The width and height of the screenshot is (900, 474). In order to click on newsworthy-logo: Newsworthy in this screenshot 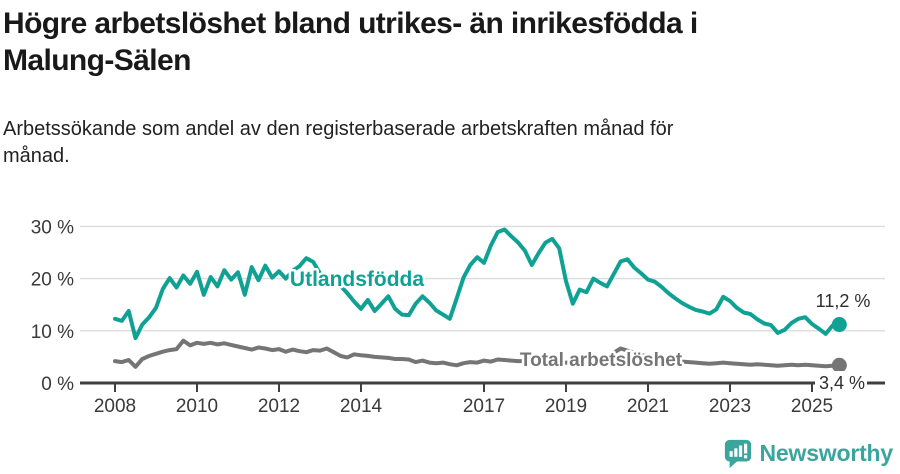, I will do `click(808, 453)`.